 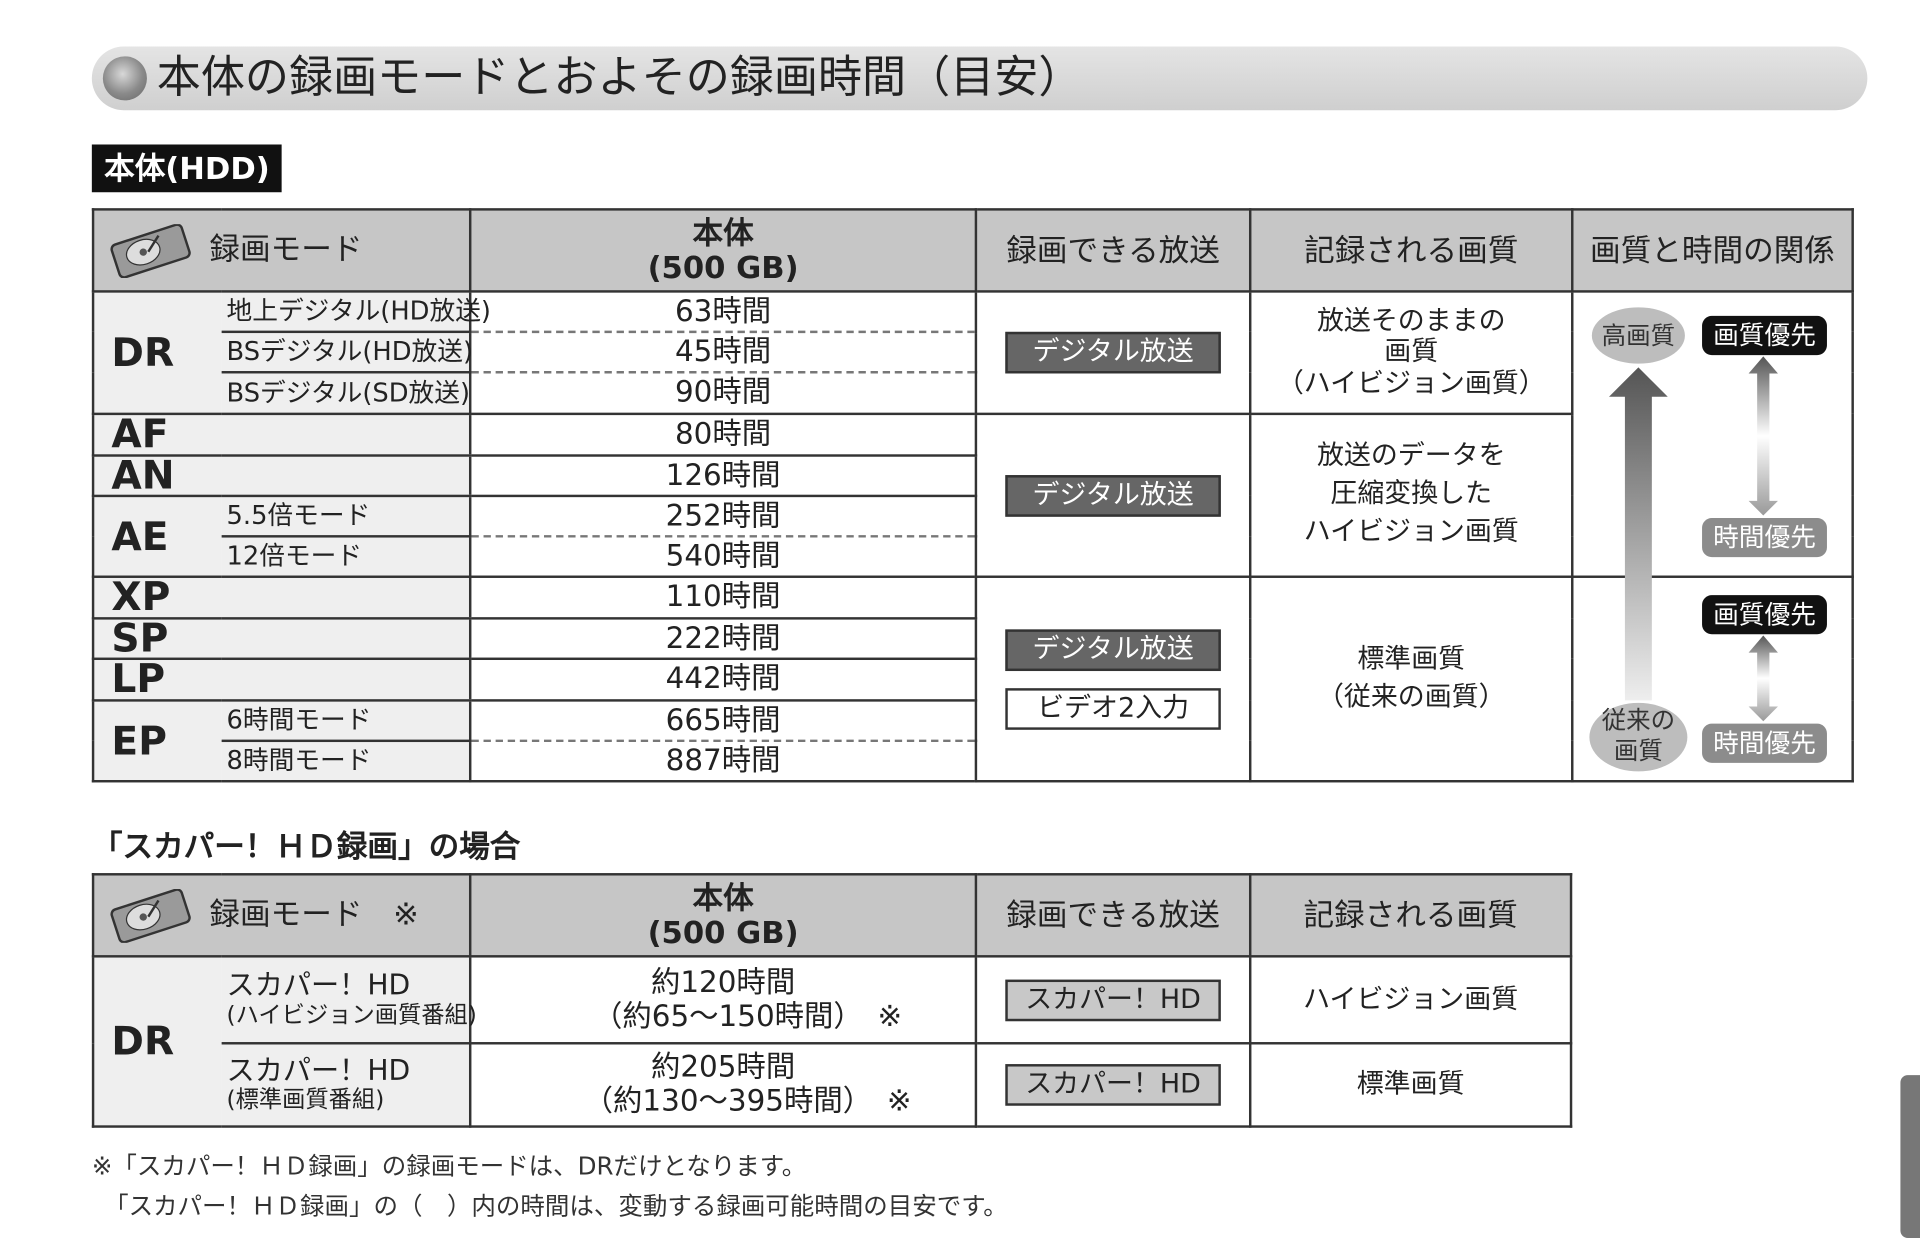 I want to click on sub-mode: 8時間モード, so click(x=346, y=761).